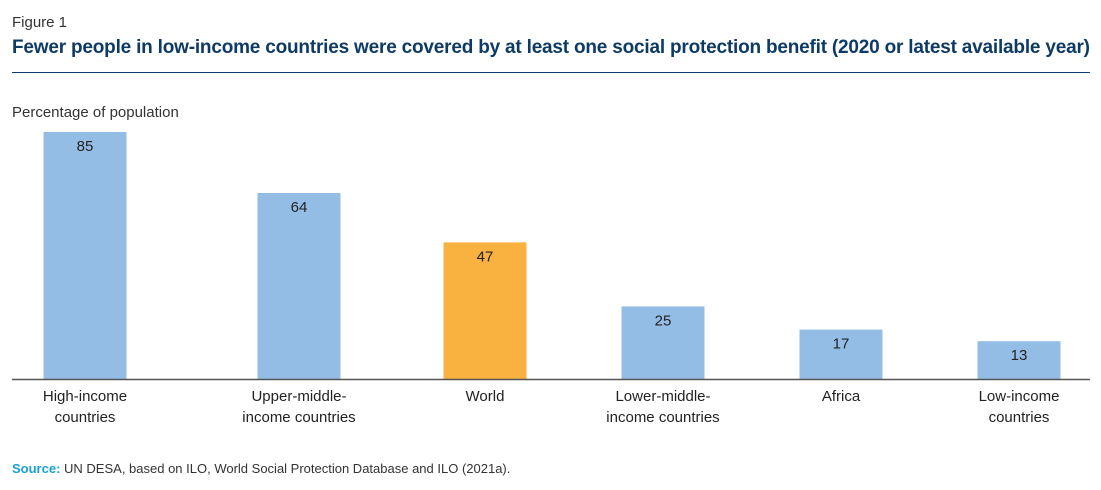 The height and width of the screenshot is (490, 1101). What do you see at coordinates (1019, 355) in the screenshot?
I see `data-label-5: 13` at bounding box center [1019, 355].